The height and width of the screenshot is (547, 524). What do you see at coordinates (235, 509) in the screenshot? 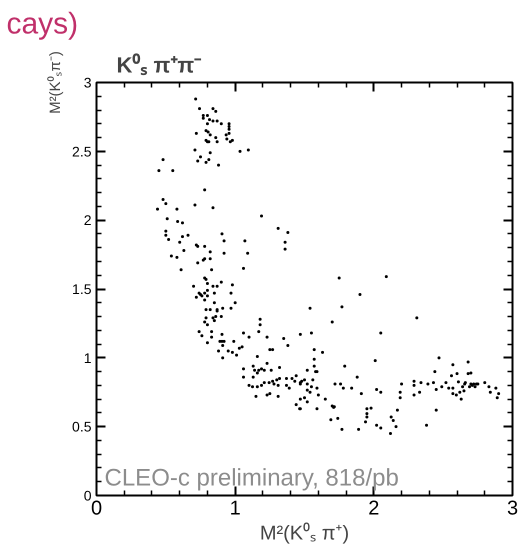
I see `x-tick-label: 1` at bounding box center [235, 509].